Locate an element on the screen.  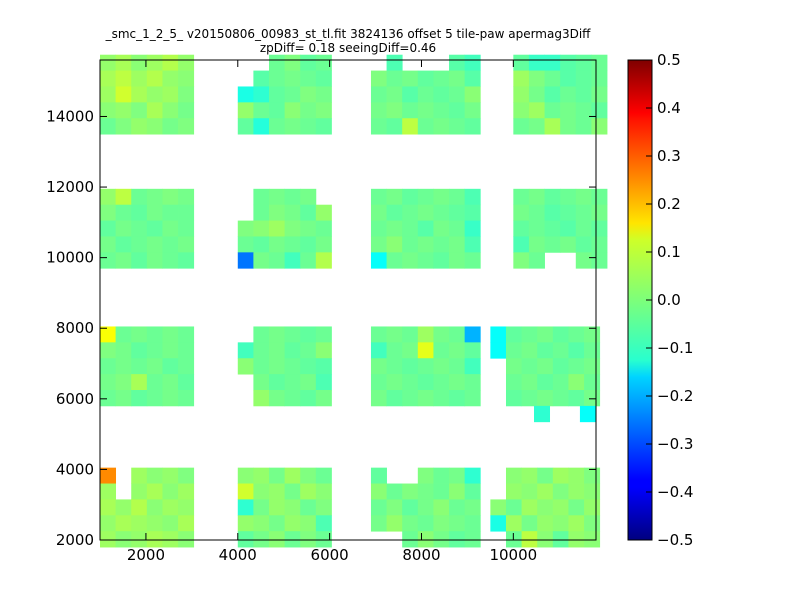
colorbar-tick-label: 0.4 is located at coordinates (669, 108).